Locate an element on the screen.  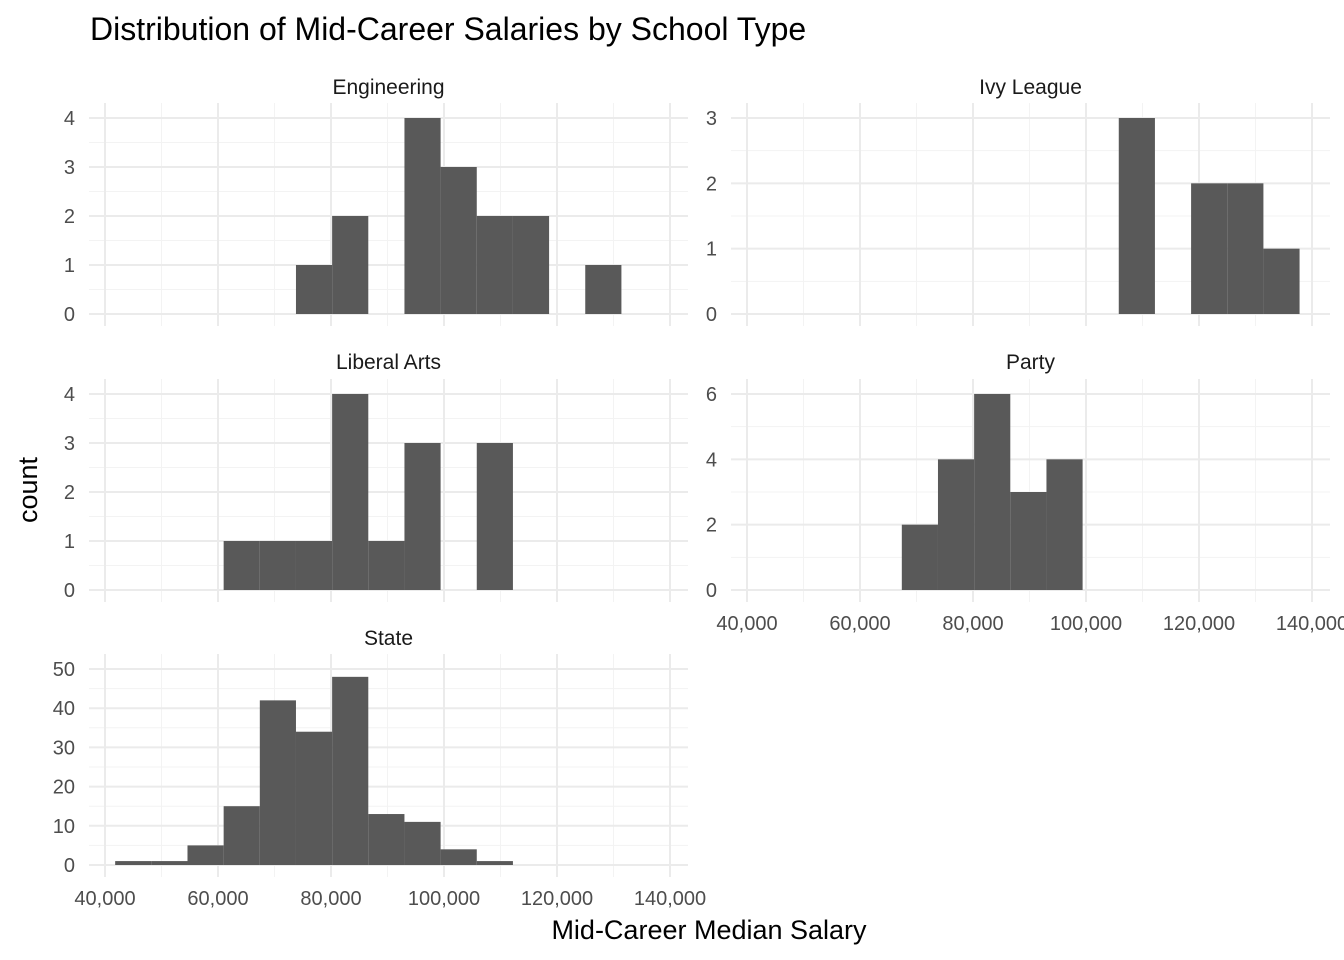
facet-strip-label: Liberal Arts is located at coordinates (388, 362).